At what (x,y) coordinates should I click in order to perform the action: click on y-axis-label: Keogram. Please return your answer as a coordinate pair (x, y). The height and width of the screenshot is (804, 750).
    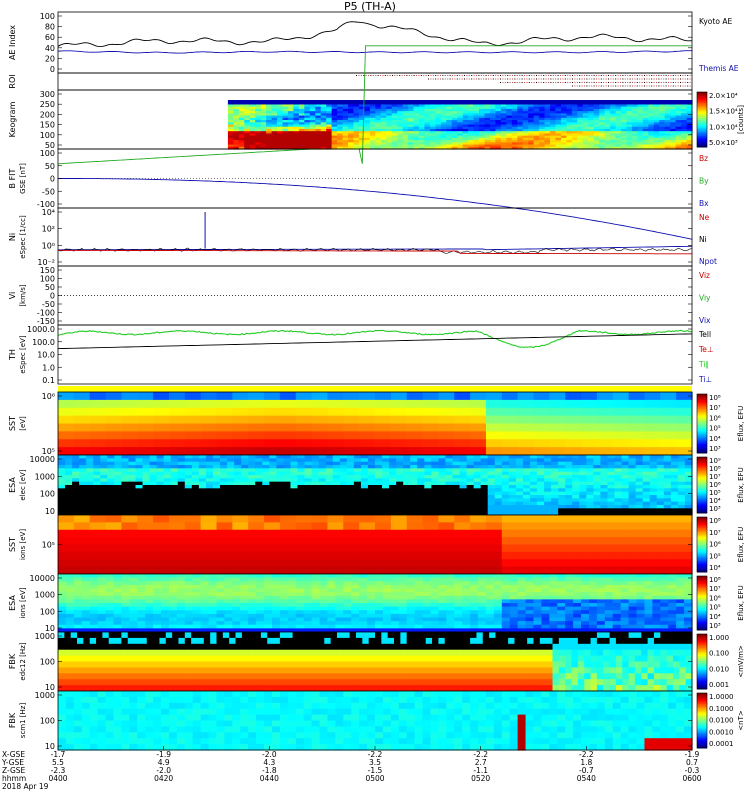
    Looking at the image, I should click on (12, 119).